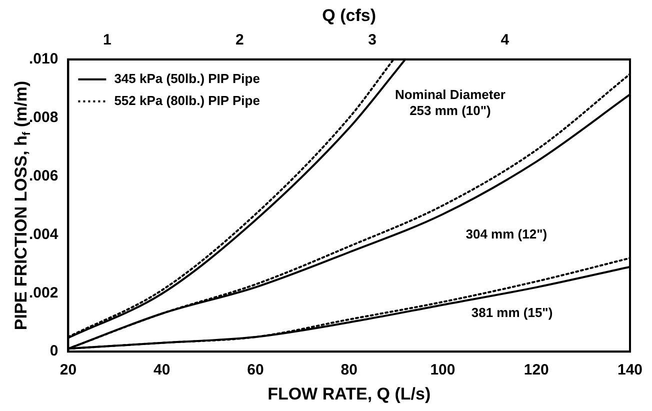  What do you see at coordinates (630, 370) in the screenshot?
I see `x-tick-label: 140` at bounding box center [630, 370].